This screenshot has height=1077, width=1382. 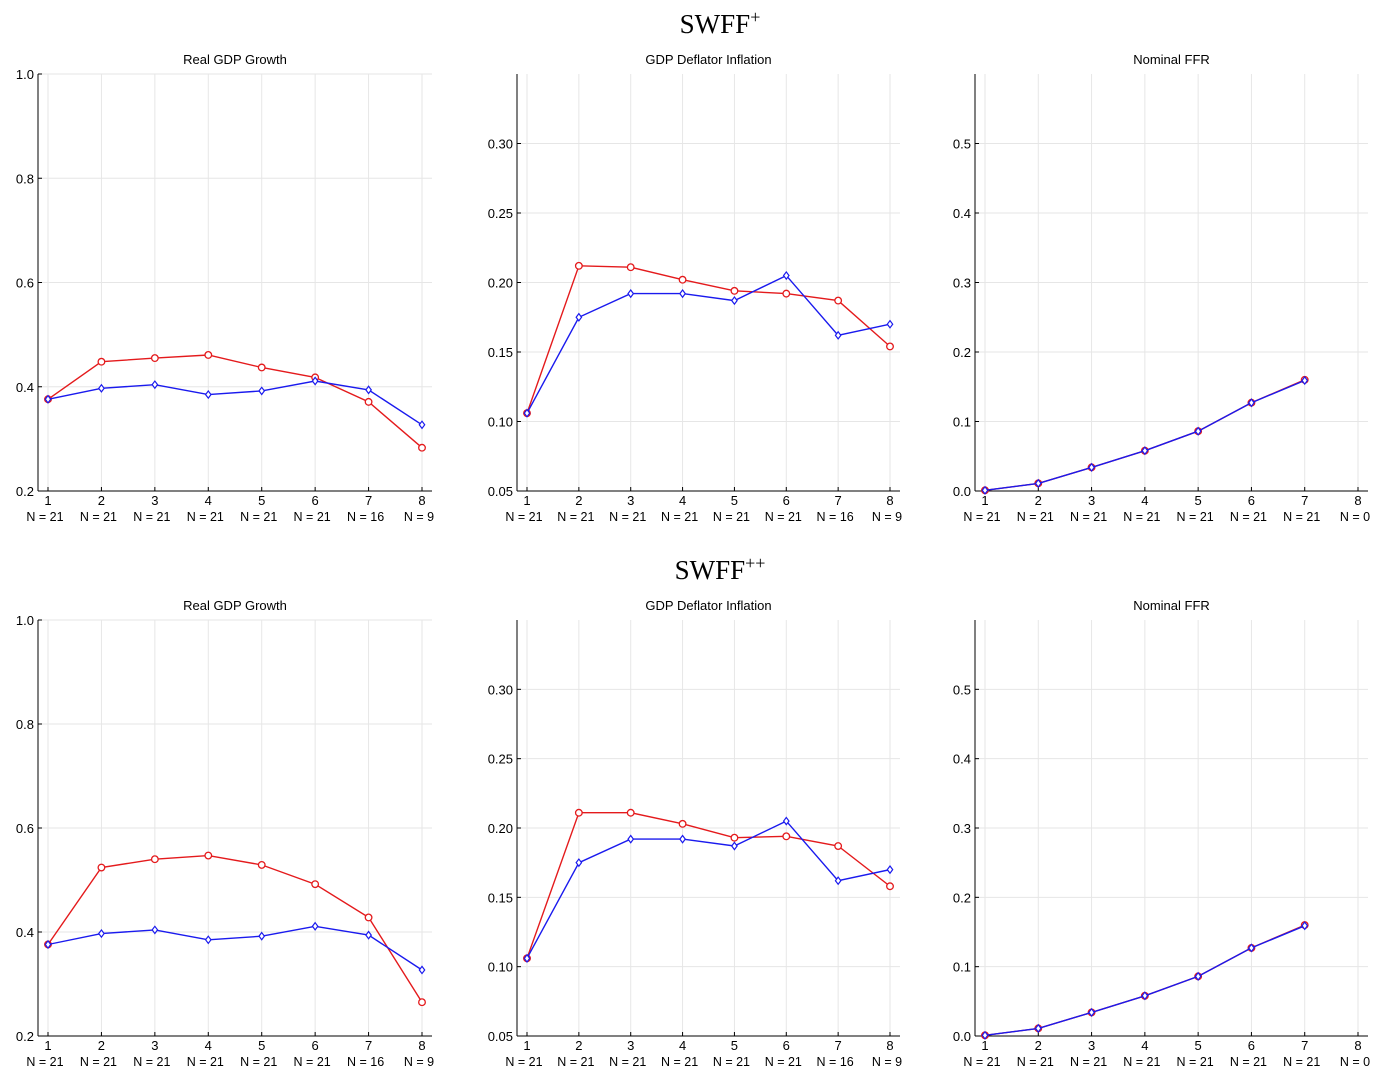 I want to click on chart-title: Nominal FFR, so click(x=1171, y=59).